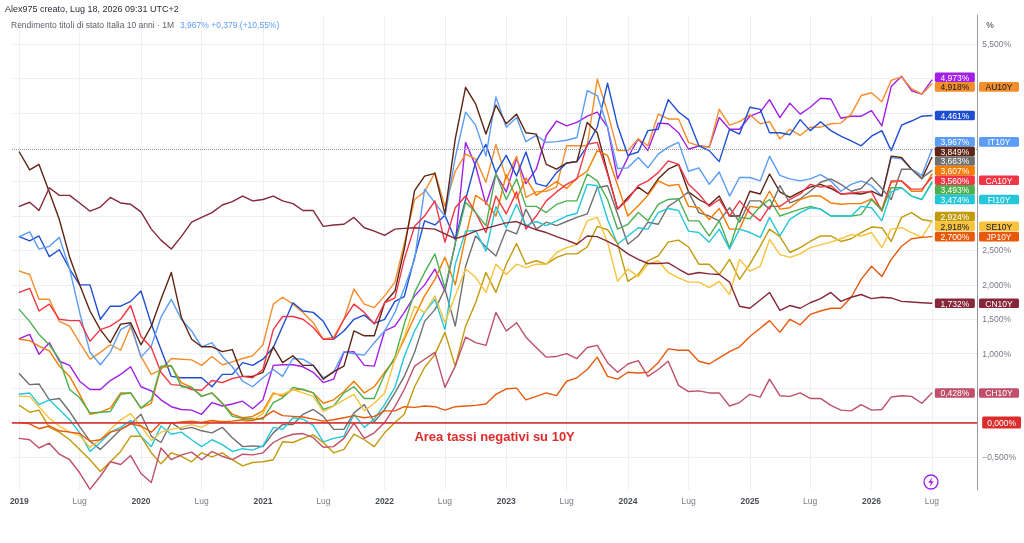 The image size is (1024, 543). I want to click on data-label: 1,732%, so click(955, 303).